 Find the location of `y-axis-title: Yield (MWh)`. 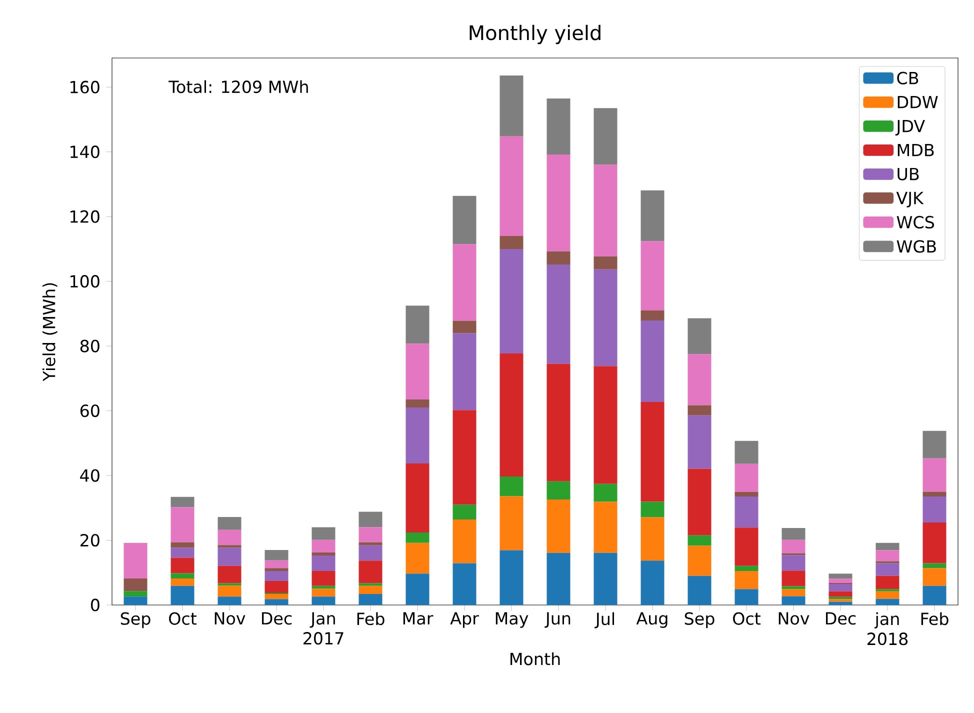

y-axis-title: Yield (MWh) is located at coordinates (50, 332).